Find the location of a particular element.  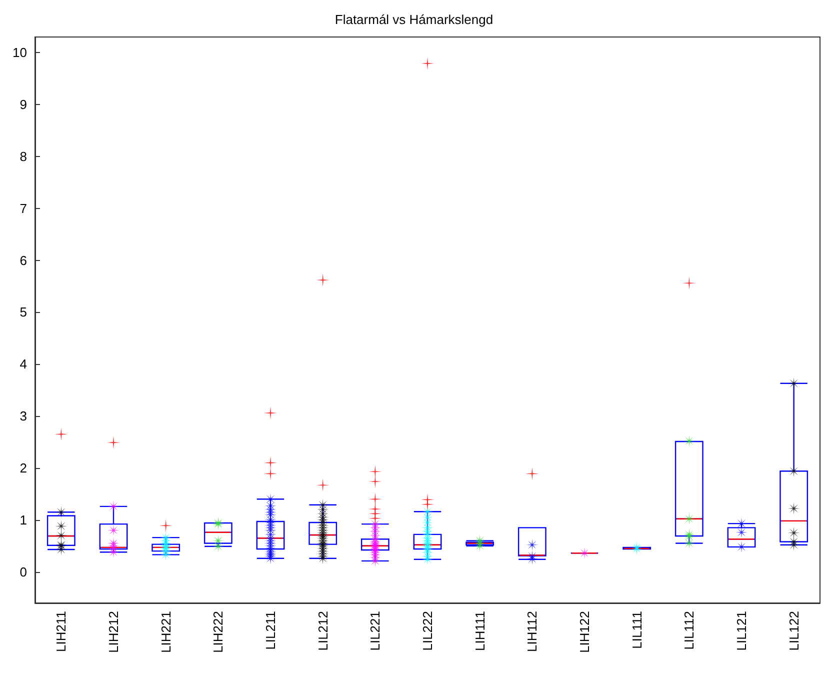

chart-title: Flatarmál vs Hámarkslengd is located at coordinates (414, 19).